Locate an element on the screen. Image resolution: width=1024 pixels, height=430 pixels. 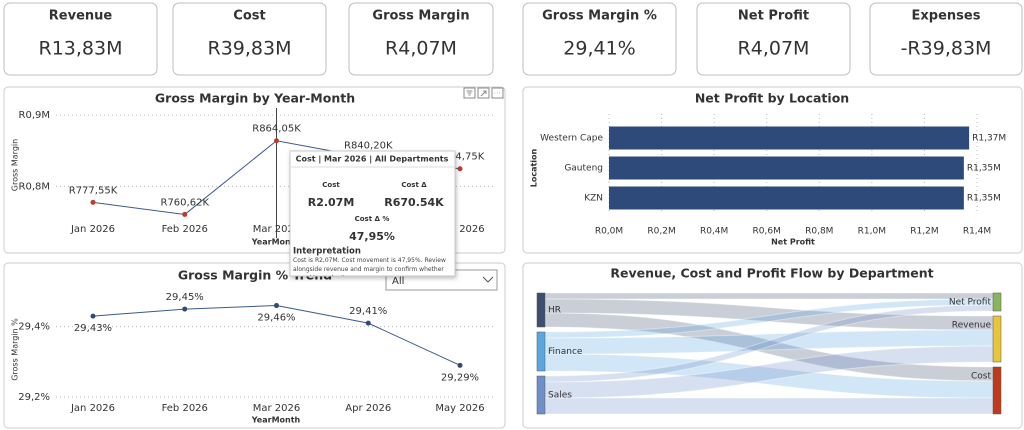
tooltip-metric-label: Cost is located at coordinates (331, 185).